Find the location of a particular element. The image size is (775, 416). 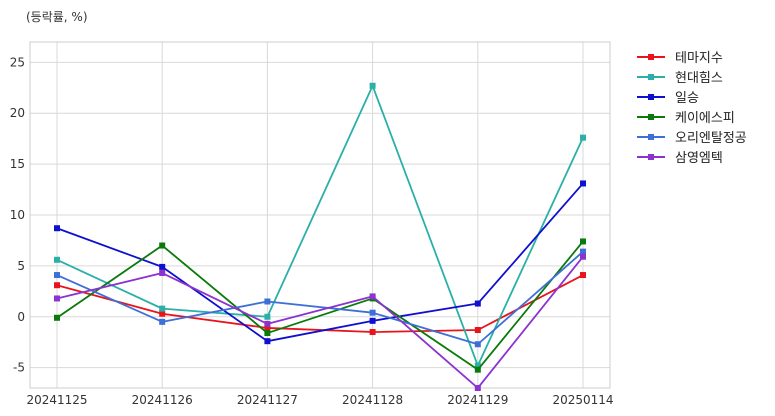

x-tick-label: 20241126 is located at coordinates (162, 400).